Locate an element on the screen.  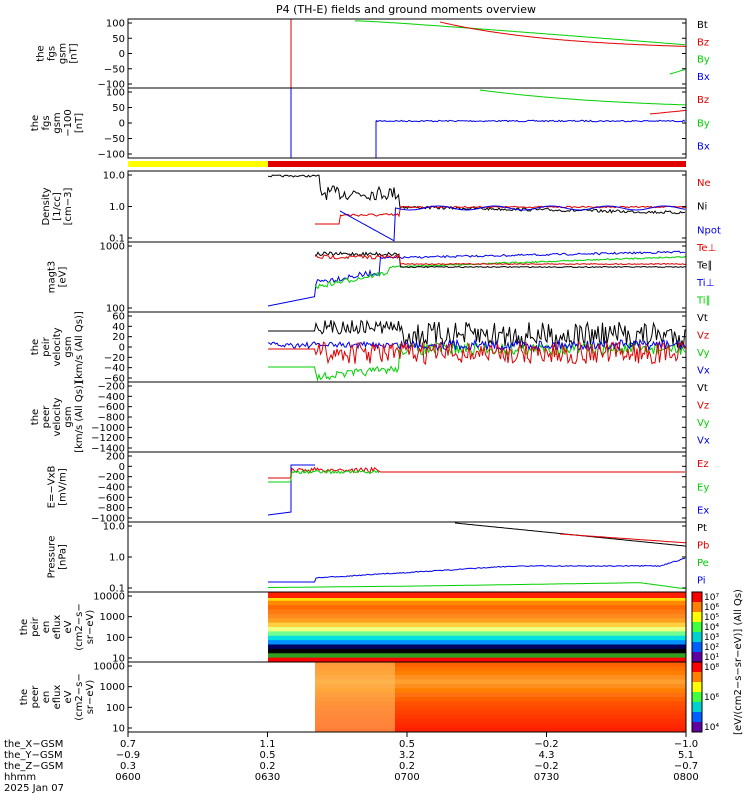
ytick-label: 20 is located at coordinates (118, 337).